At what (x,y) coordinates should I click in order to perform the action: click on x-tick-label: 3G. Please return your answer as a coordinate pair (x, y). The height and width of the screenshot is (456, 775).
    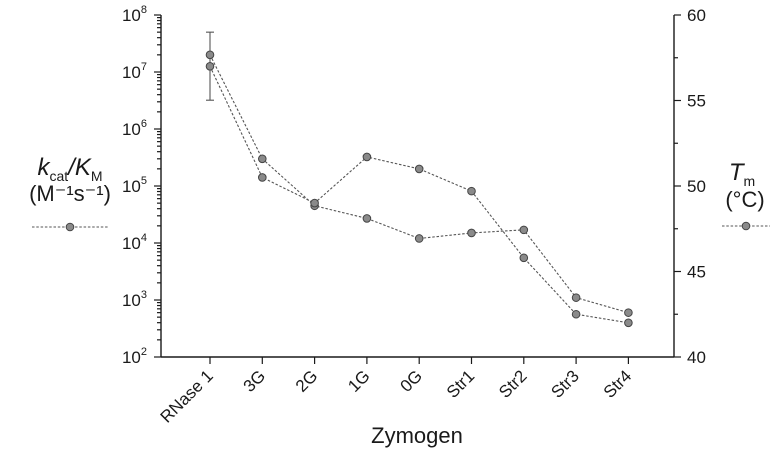
    Looking at the image, I should click on (254, 380).